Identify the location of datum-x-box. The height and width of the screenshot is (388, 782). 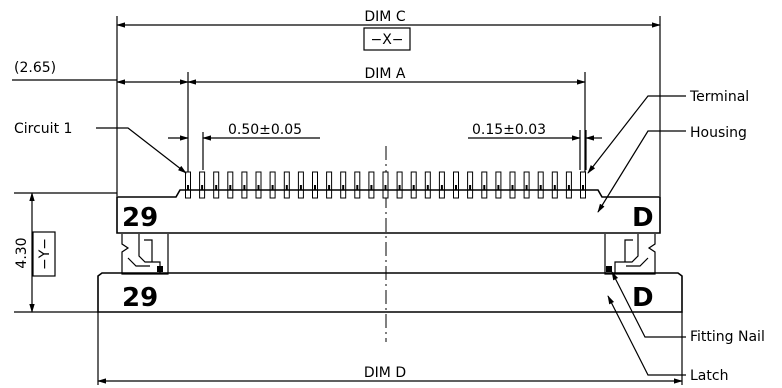
(387, 39).